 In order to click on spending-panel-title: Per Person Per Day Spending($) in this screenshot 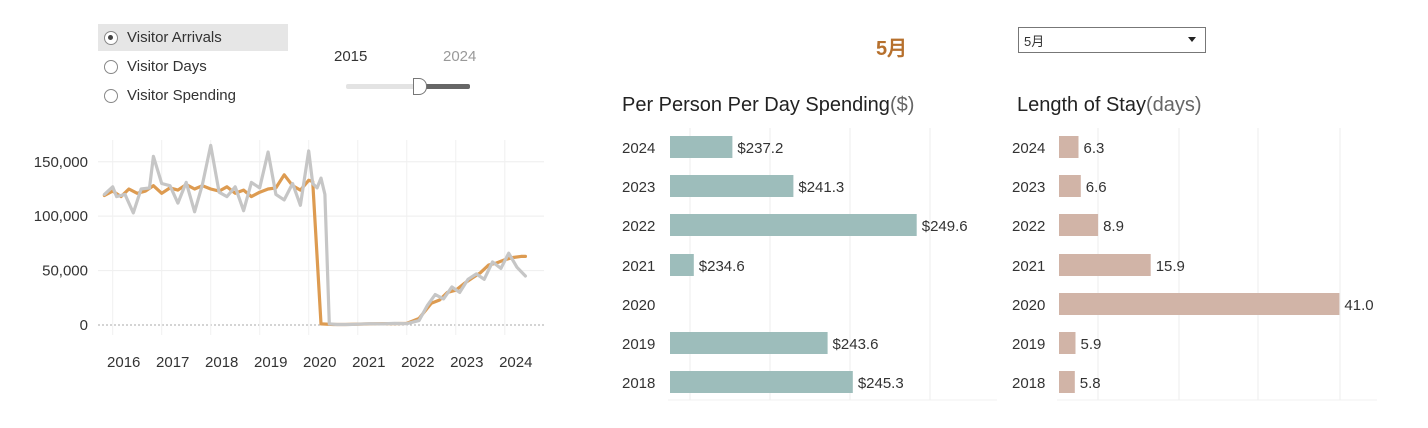, I will do `click(768, 105)`.